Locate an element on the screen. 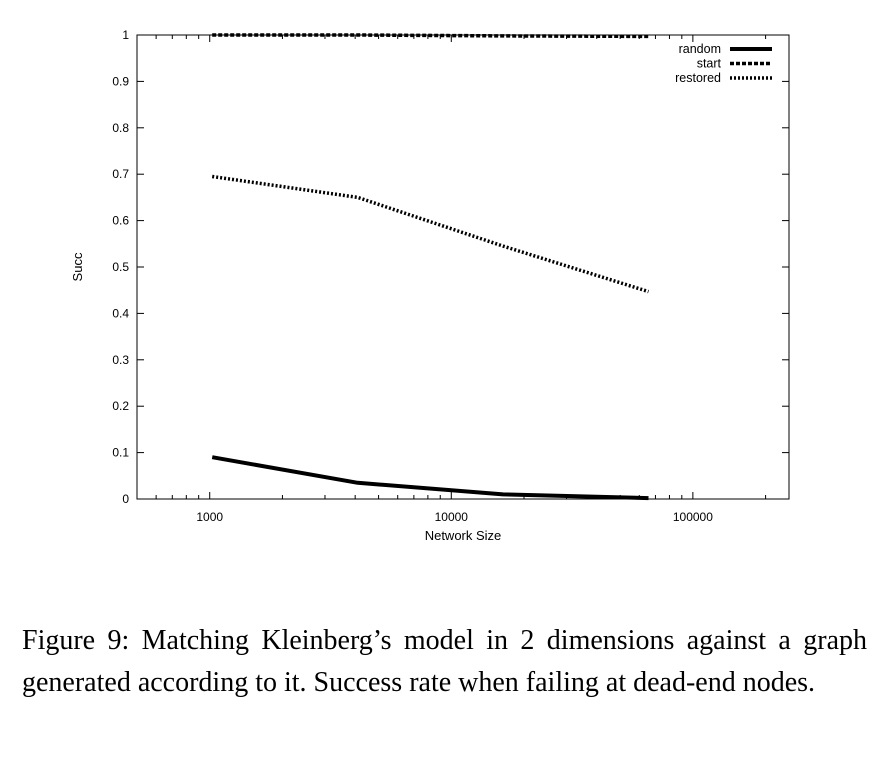 This screenshot has width=880, height=761. y-tick-label: 0 is located at coordinates (125, 499).